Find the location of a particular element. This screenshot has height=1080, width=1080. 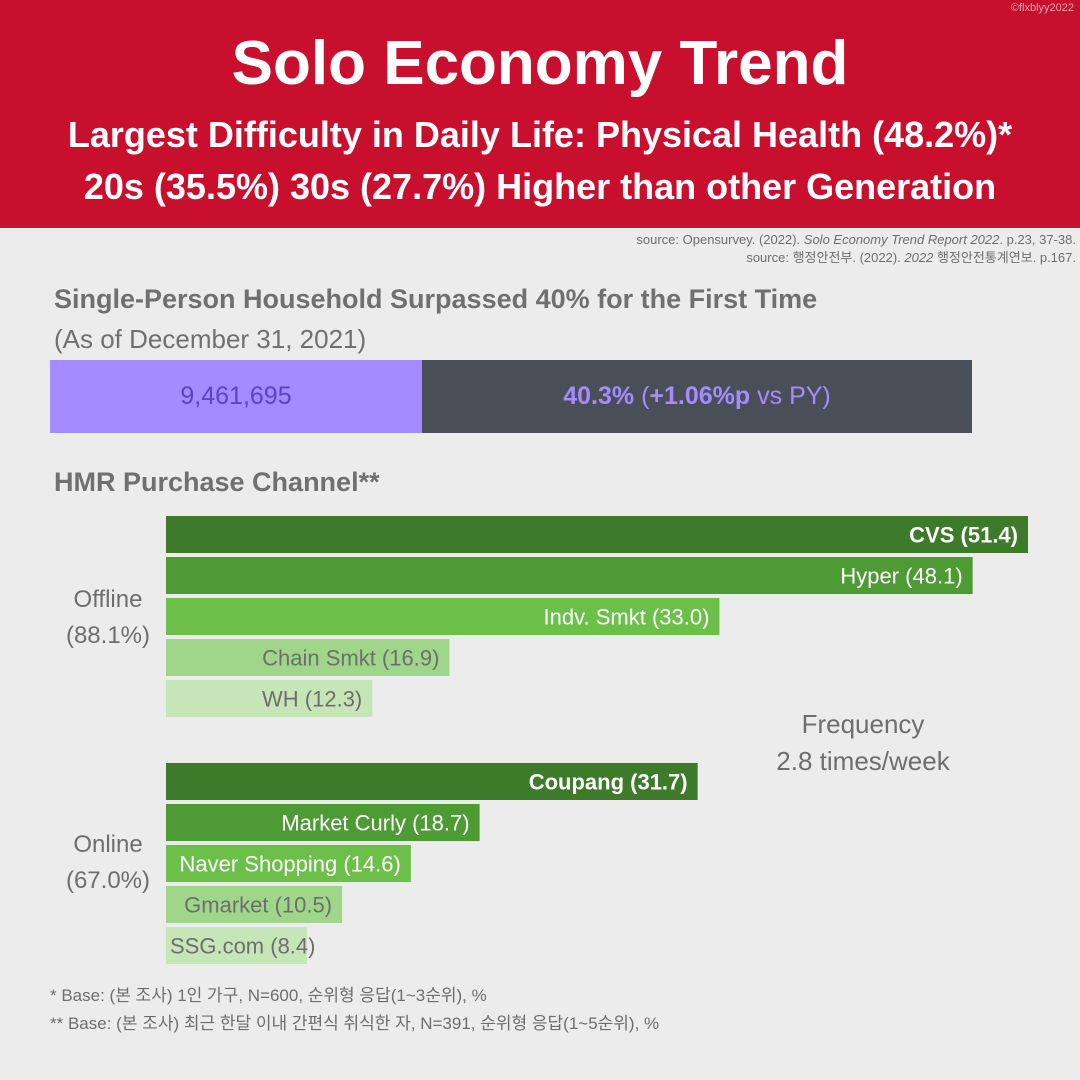

watermark: ©flxblyy2022 is located at coordinates (1042, 8).